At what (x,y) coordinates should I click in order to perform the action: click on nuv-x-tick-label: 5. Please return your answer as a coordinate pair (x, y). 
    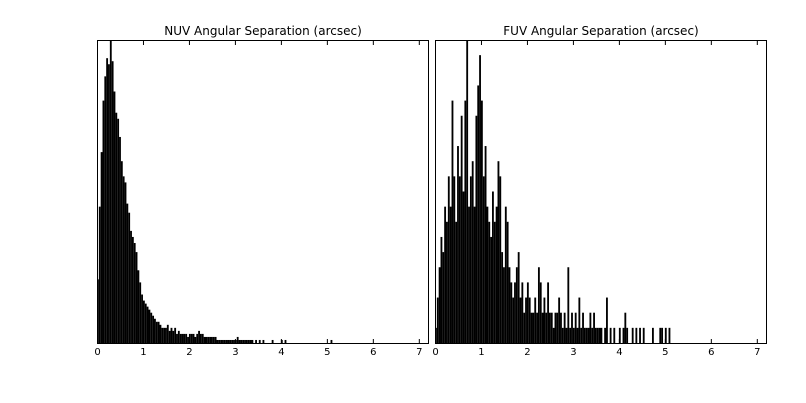
    Looking at the image, I should click on (327, 352).